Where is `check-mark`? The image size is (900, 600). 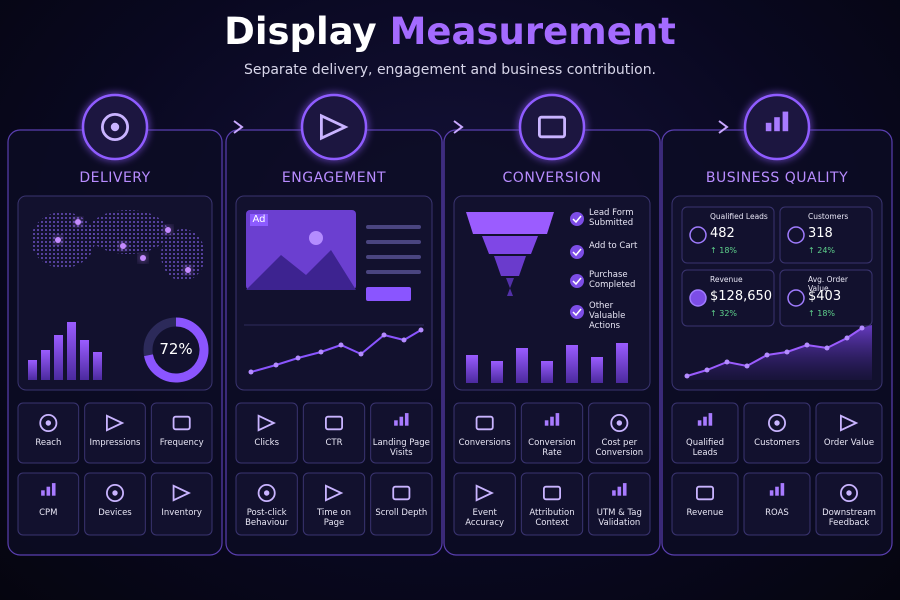 check-mark is located at coordinates (577, 219).